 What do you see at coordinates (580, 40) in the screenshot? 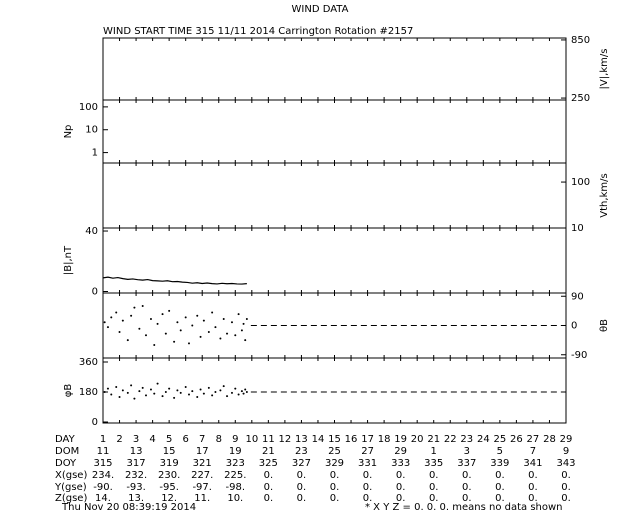
I see `y-tick-label: 850` at bounding box center [580, 40].